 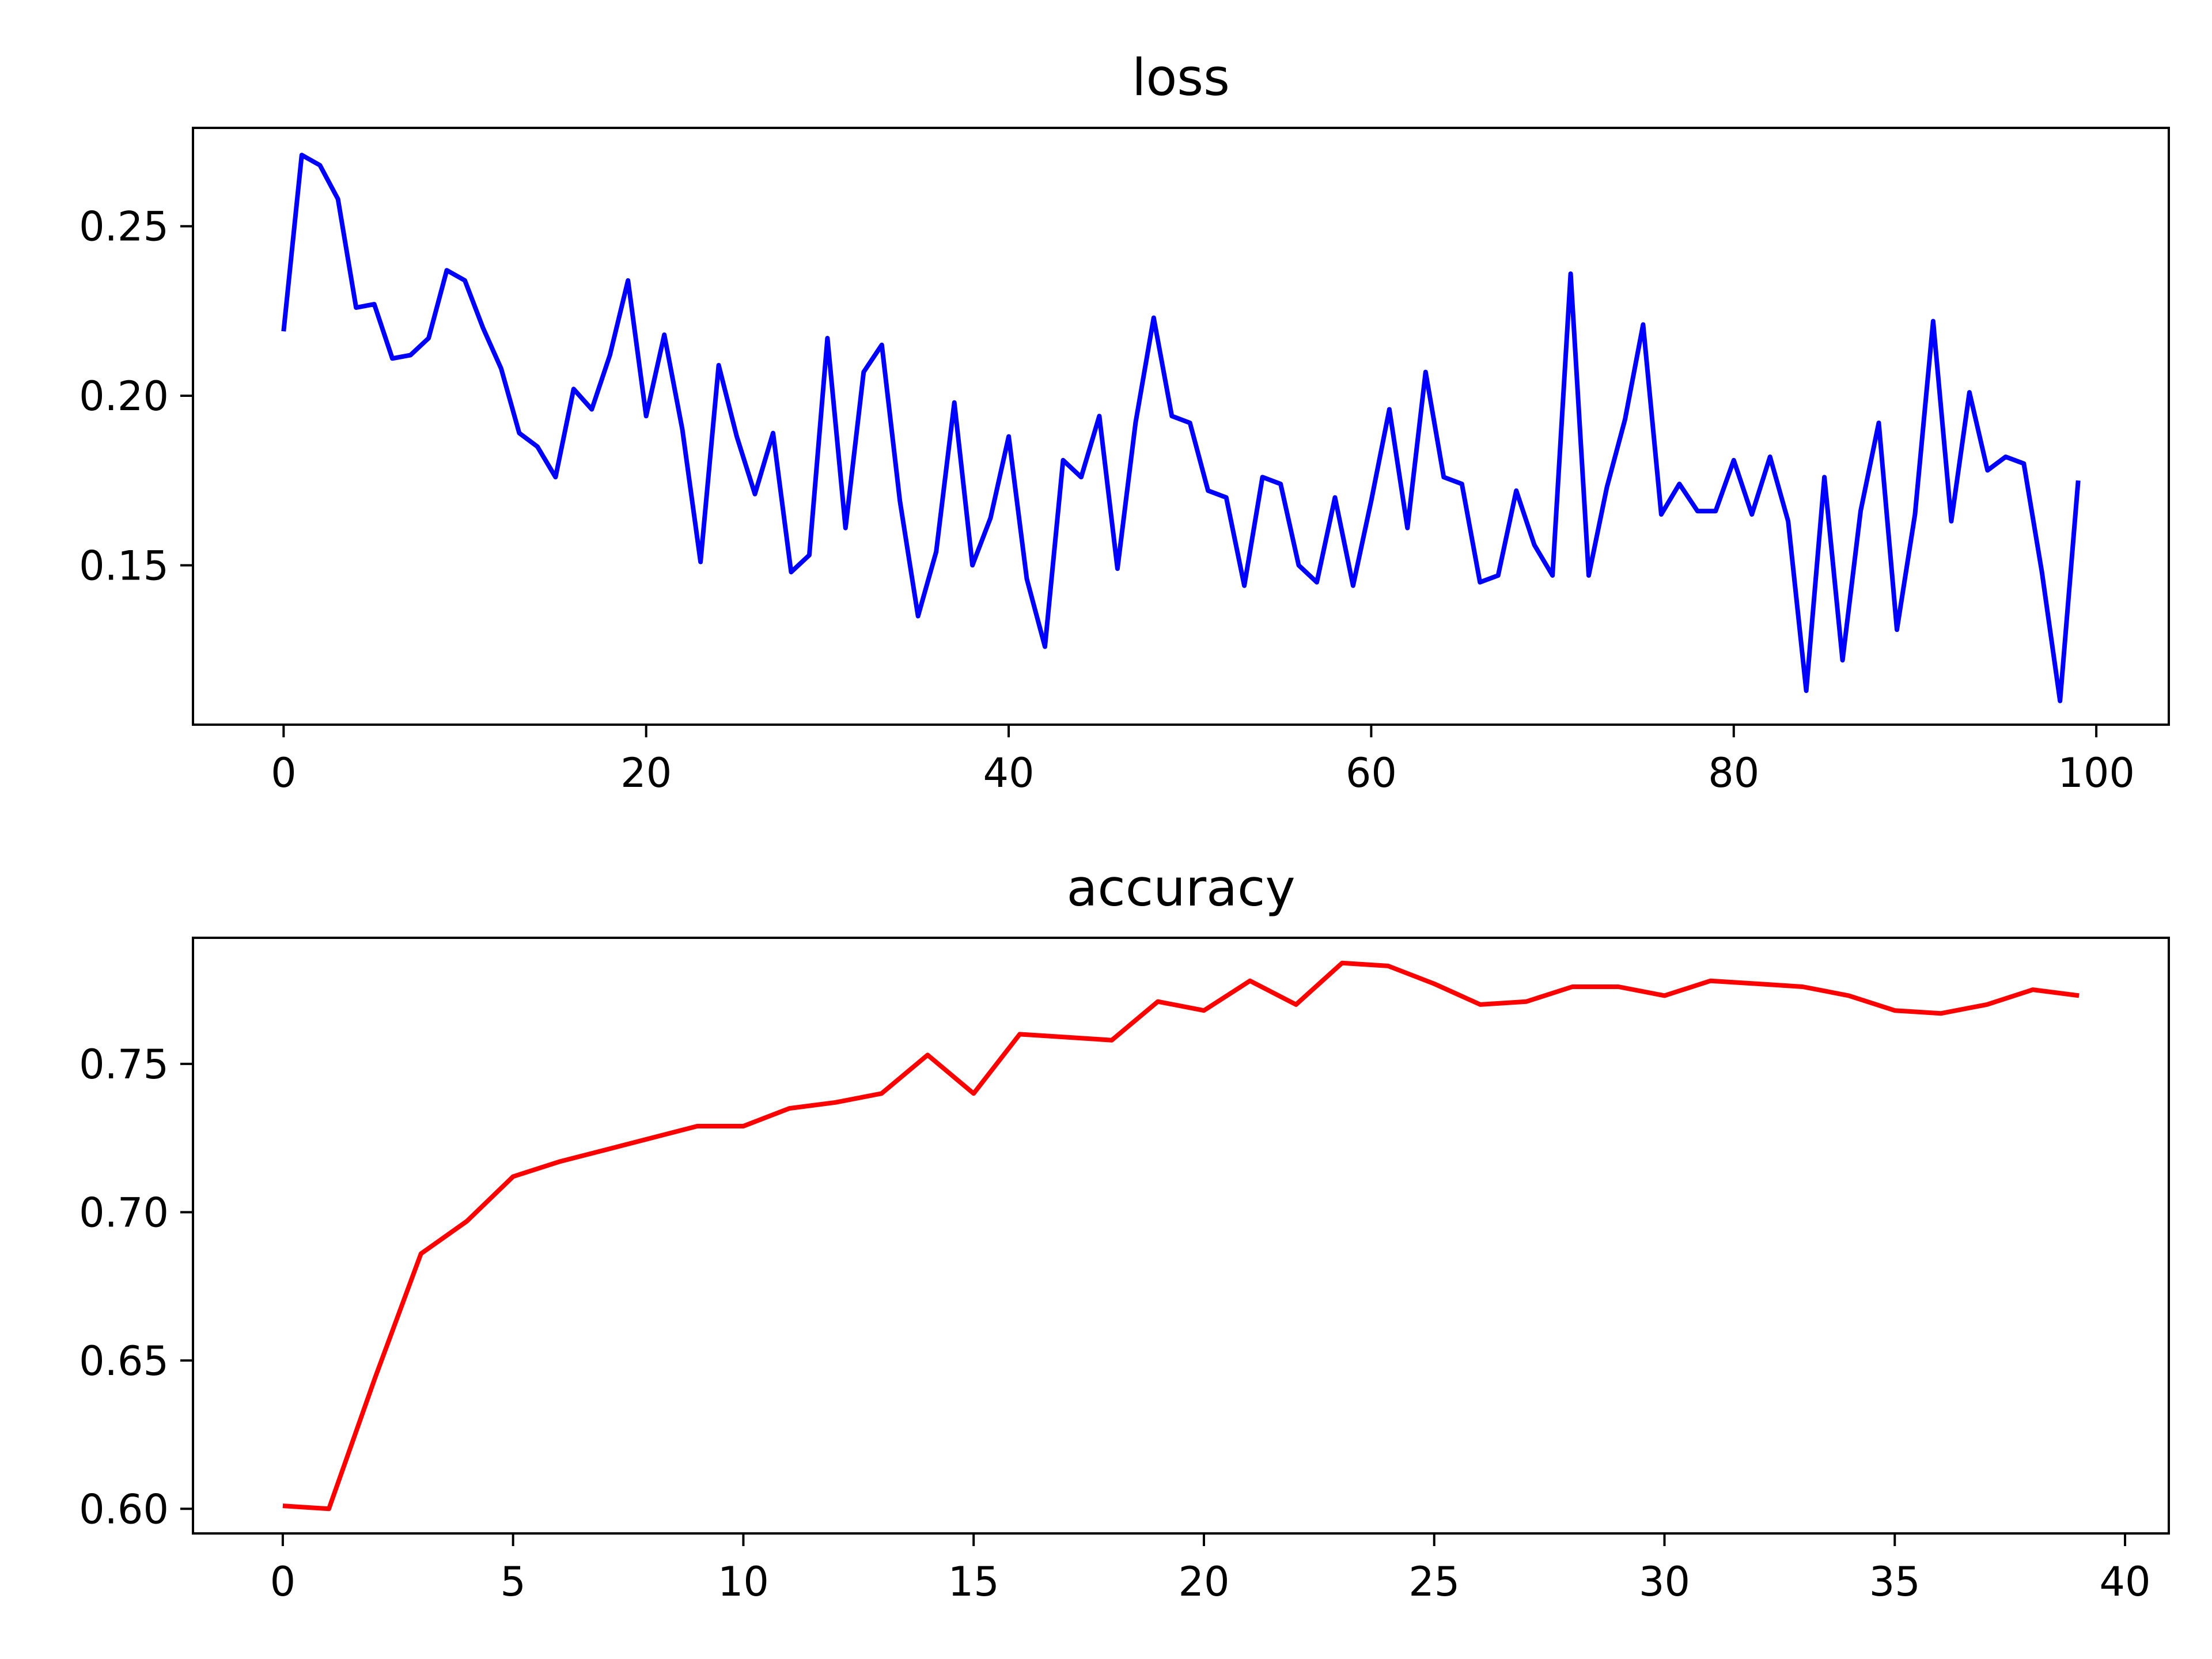 What do you see at coordinates (1664, 1581) in the screenshot?
I see `x-tick-label: 30` at bounding box center [1664, 1581].